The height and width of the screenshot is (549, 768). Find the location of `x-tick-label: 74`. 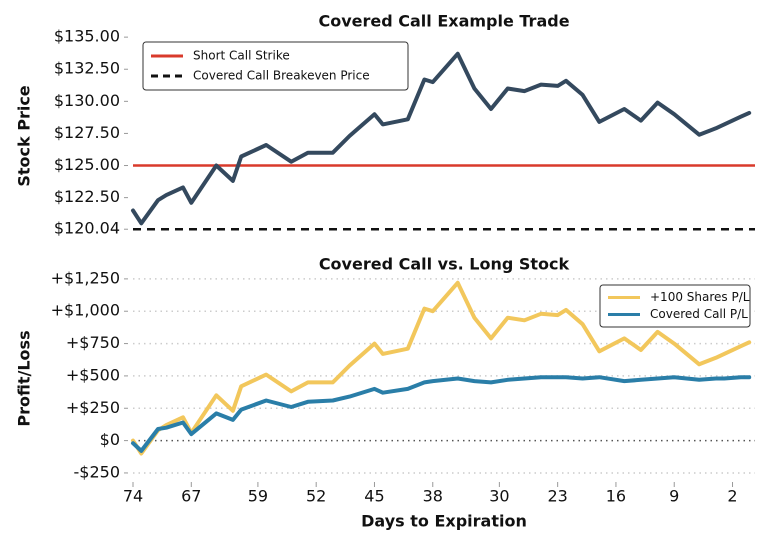

x-tick-label: 74 is located at coordinates (133, 496).